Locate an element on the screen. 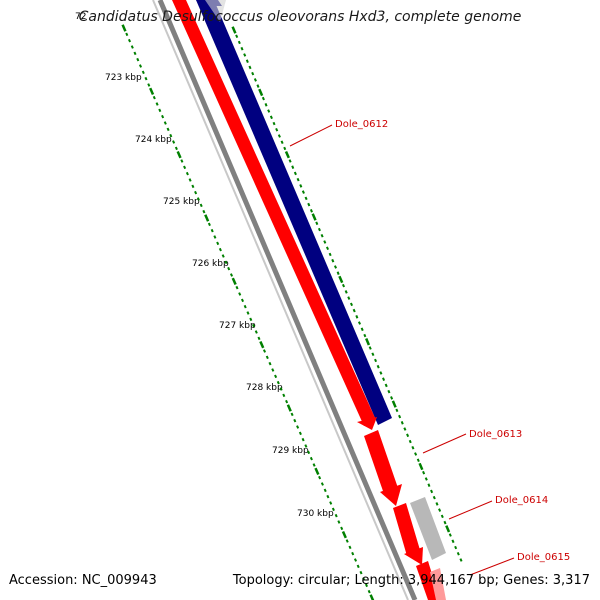 The width and height of the screenshot is (600, 600). tick-label-728: 728 kbp is located at coordinates (264, 388).